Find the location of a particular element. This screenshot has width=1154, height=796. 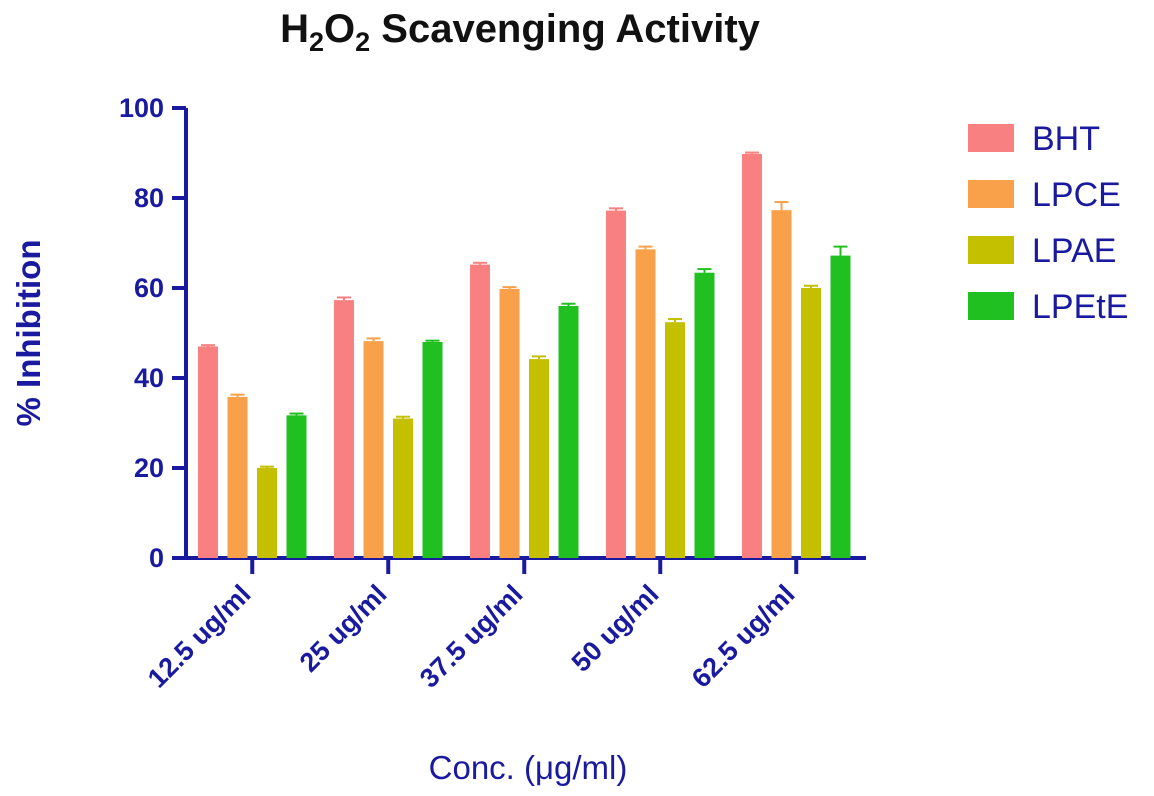

x-tick-label: 37.5 ug/ml is located at coordinates (471, 636).